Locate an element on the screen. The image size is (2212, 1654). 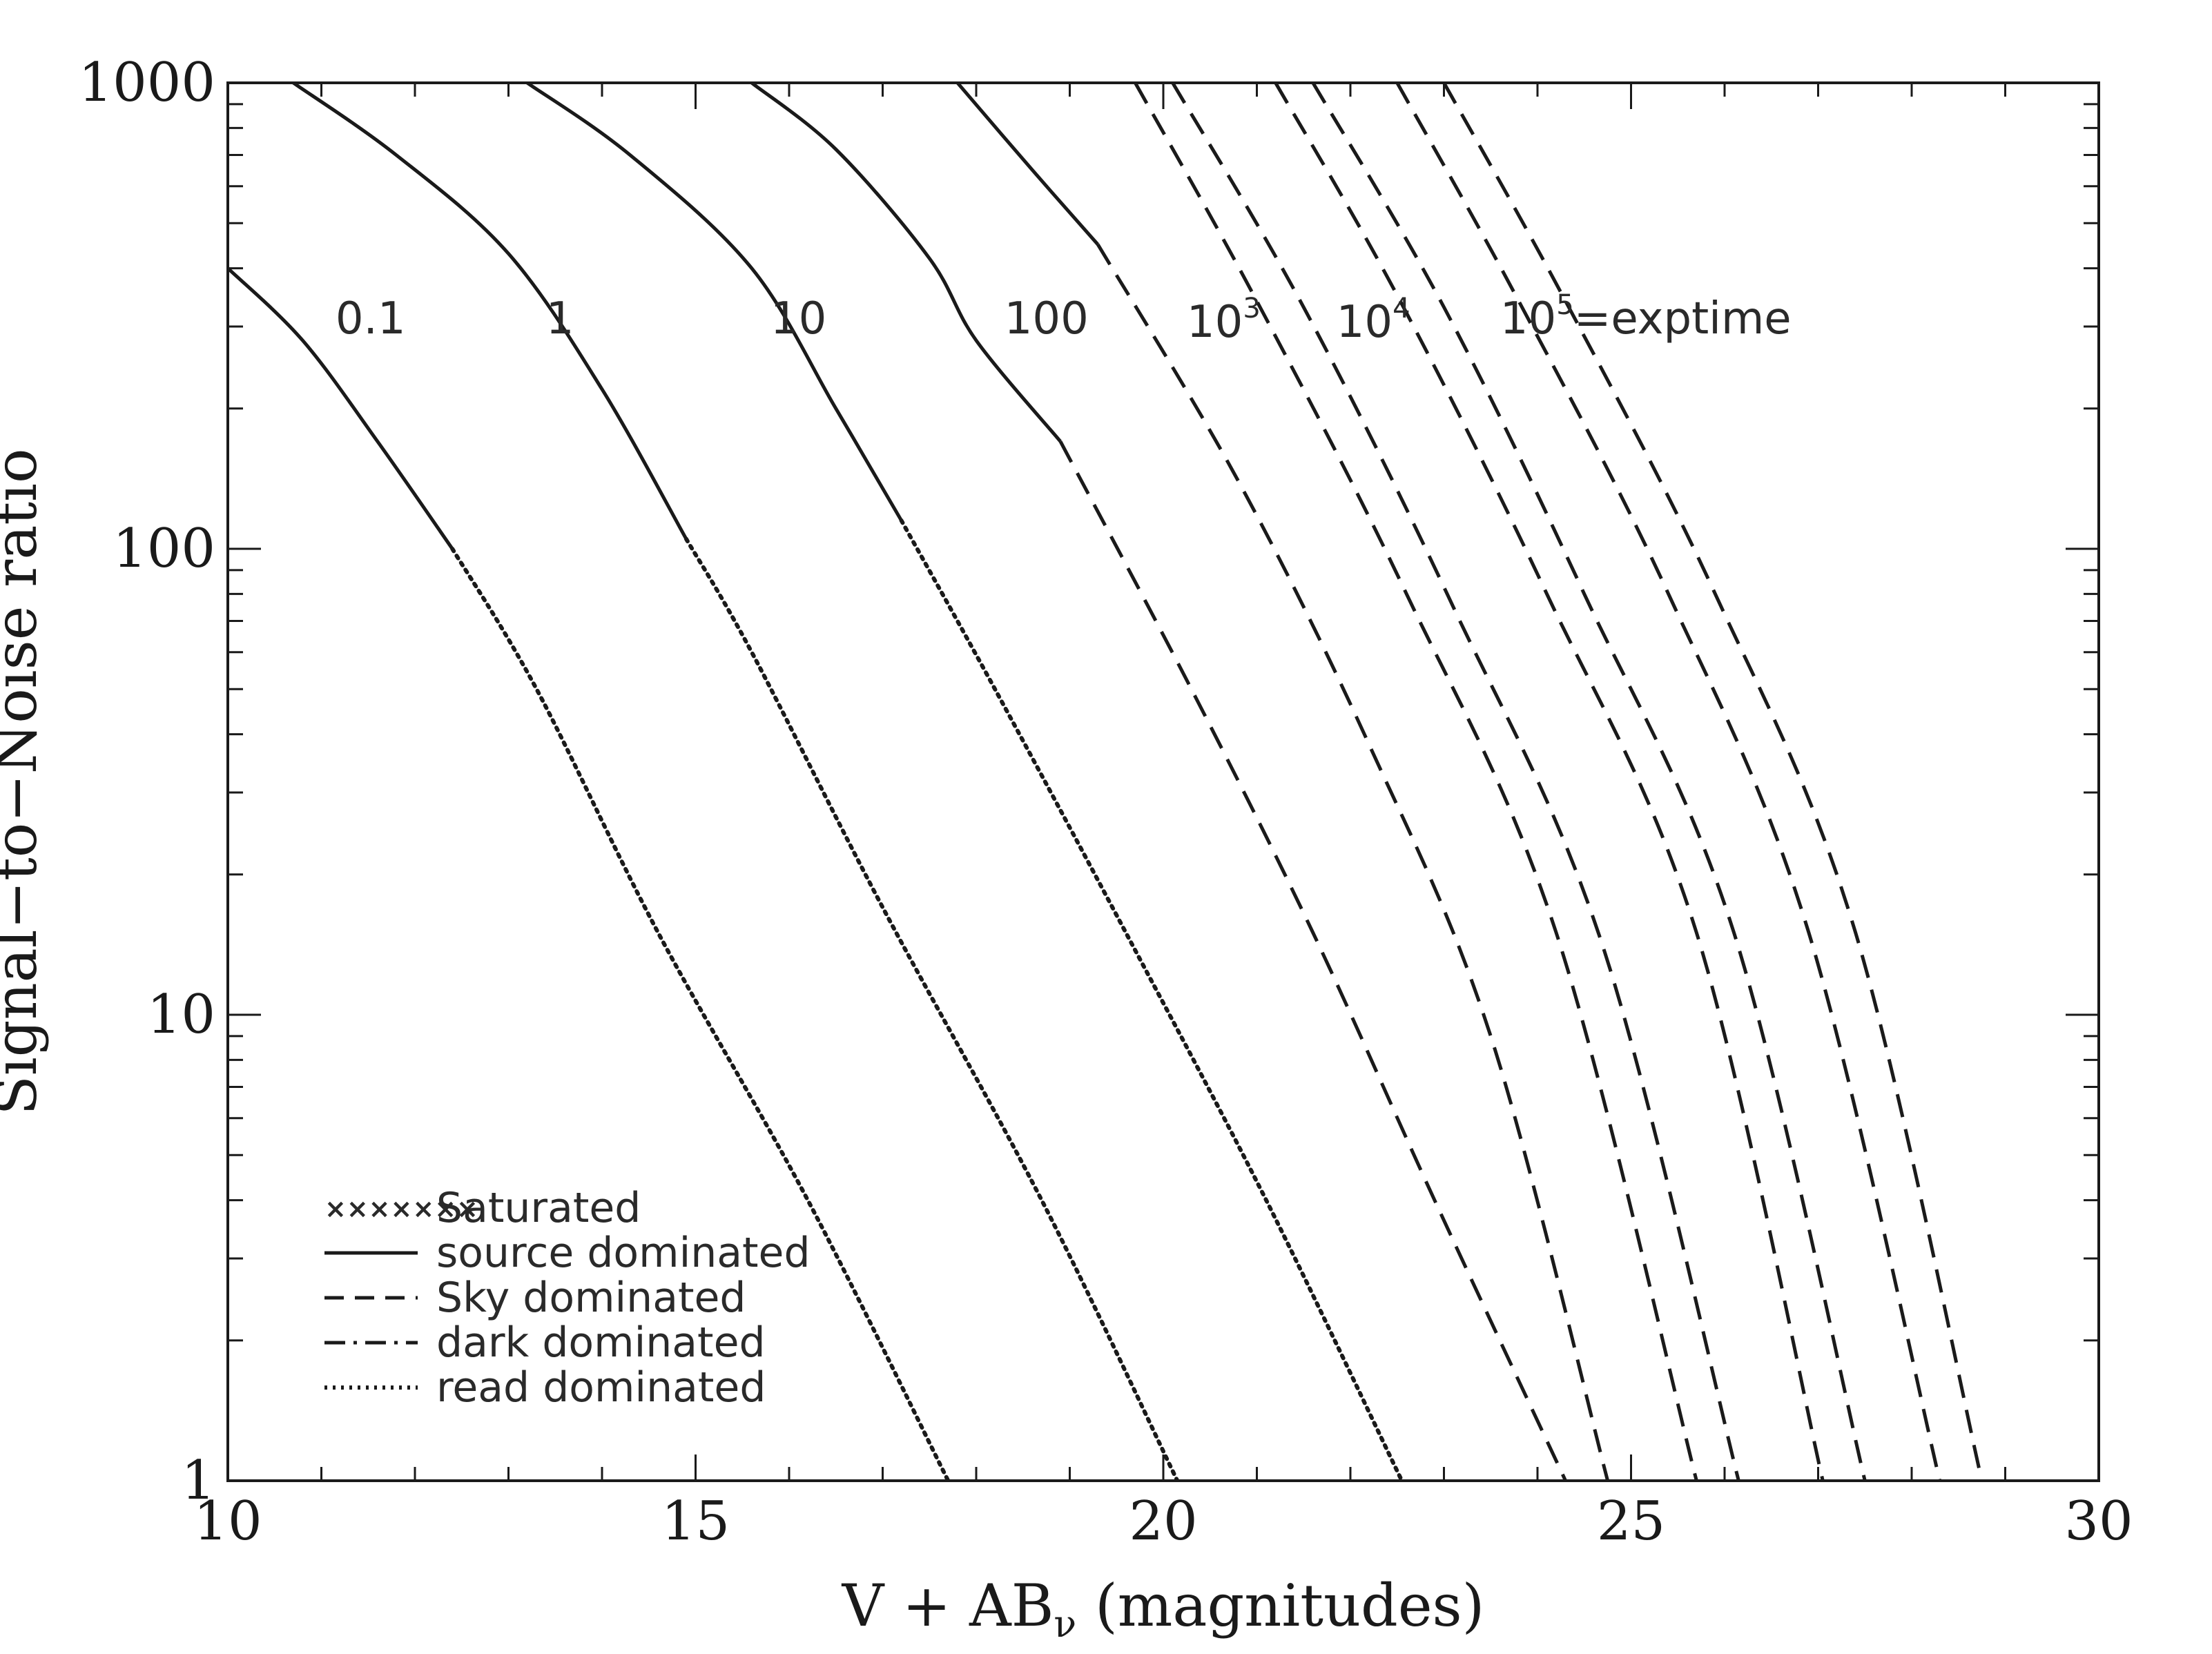
y-tick-label: 100 is located at coordinates (164, 549).